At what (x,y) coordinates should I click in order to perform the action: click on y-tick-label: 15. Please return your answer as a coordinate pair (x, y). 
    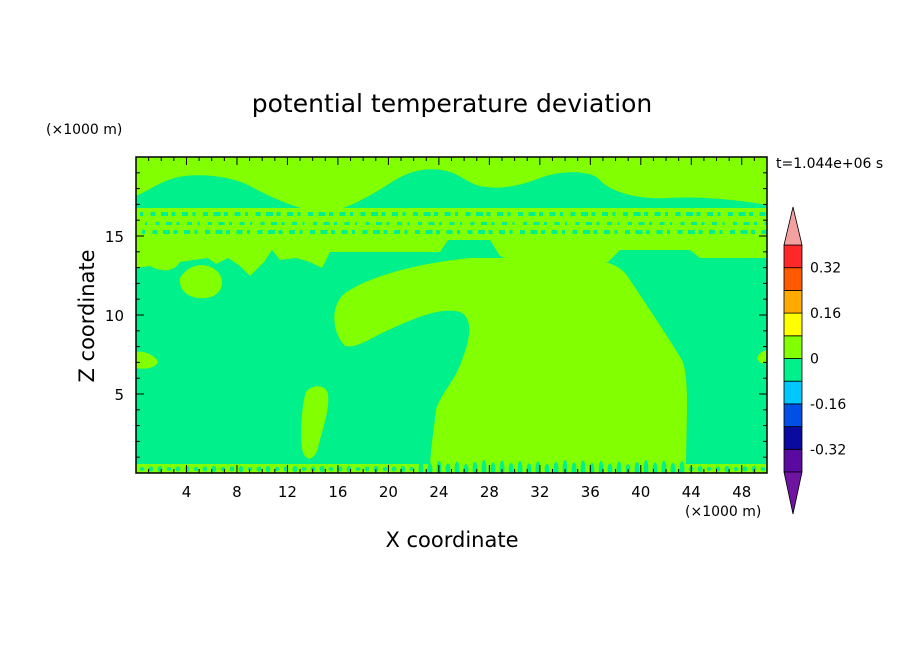
    Looking at the image, I should click on (114, 237).